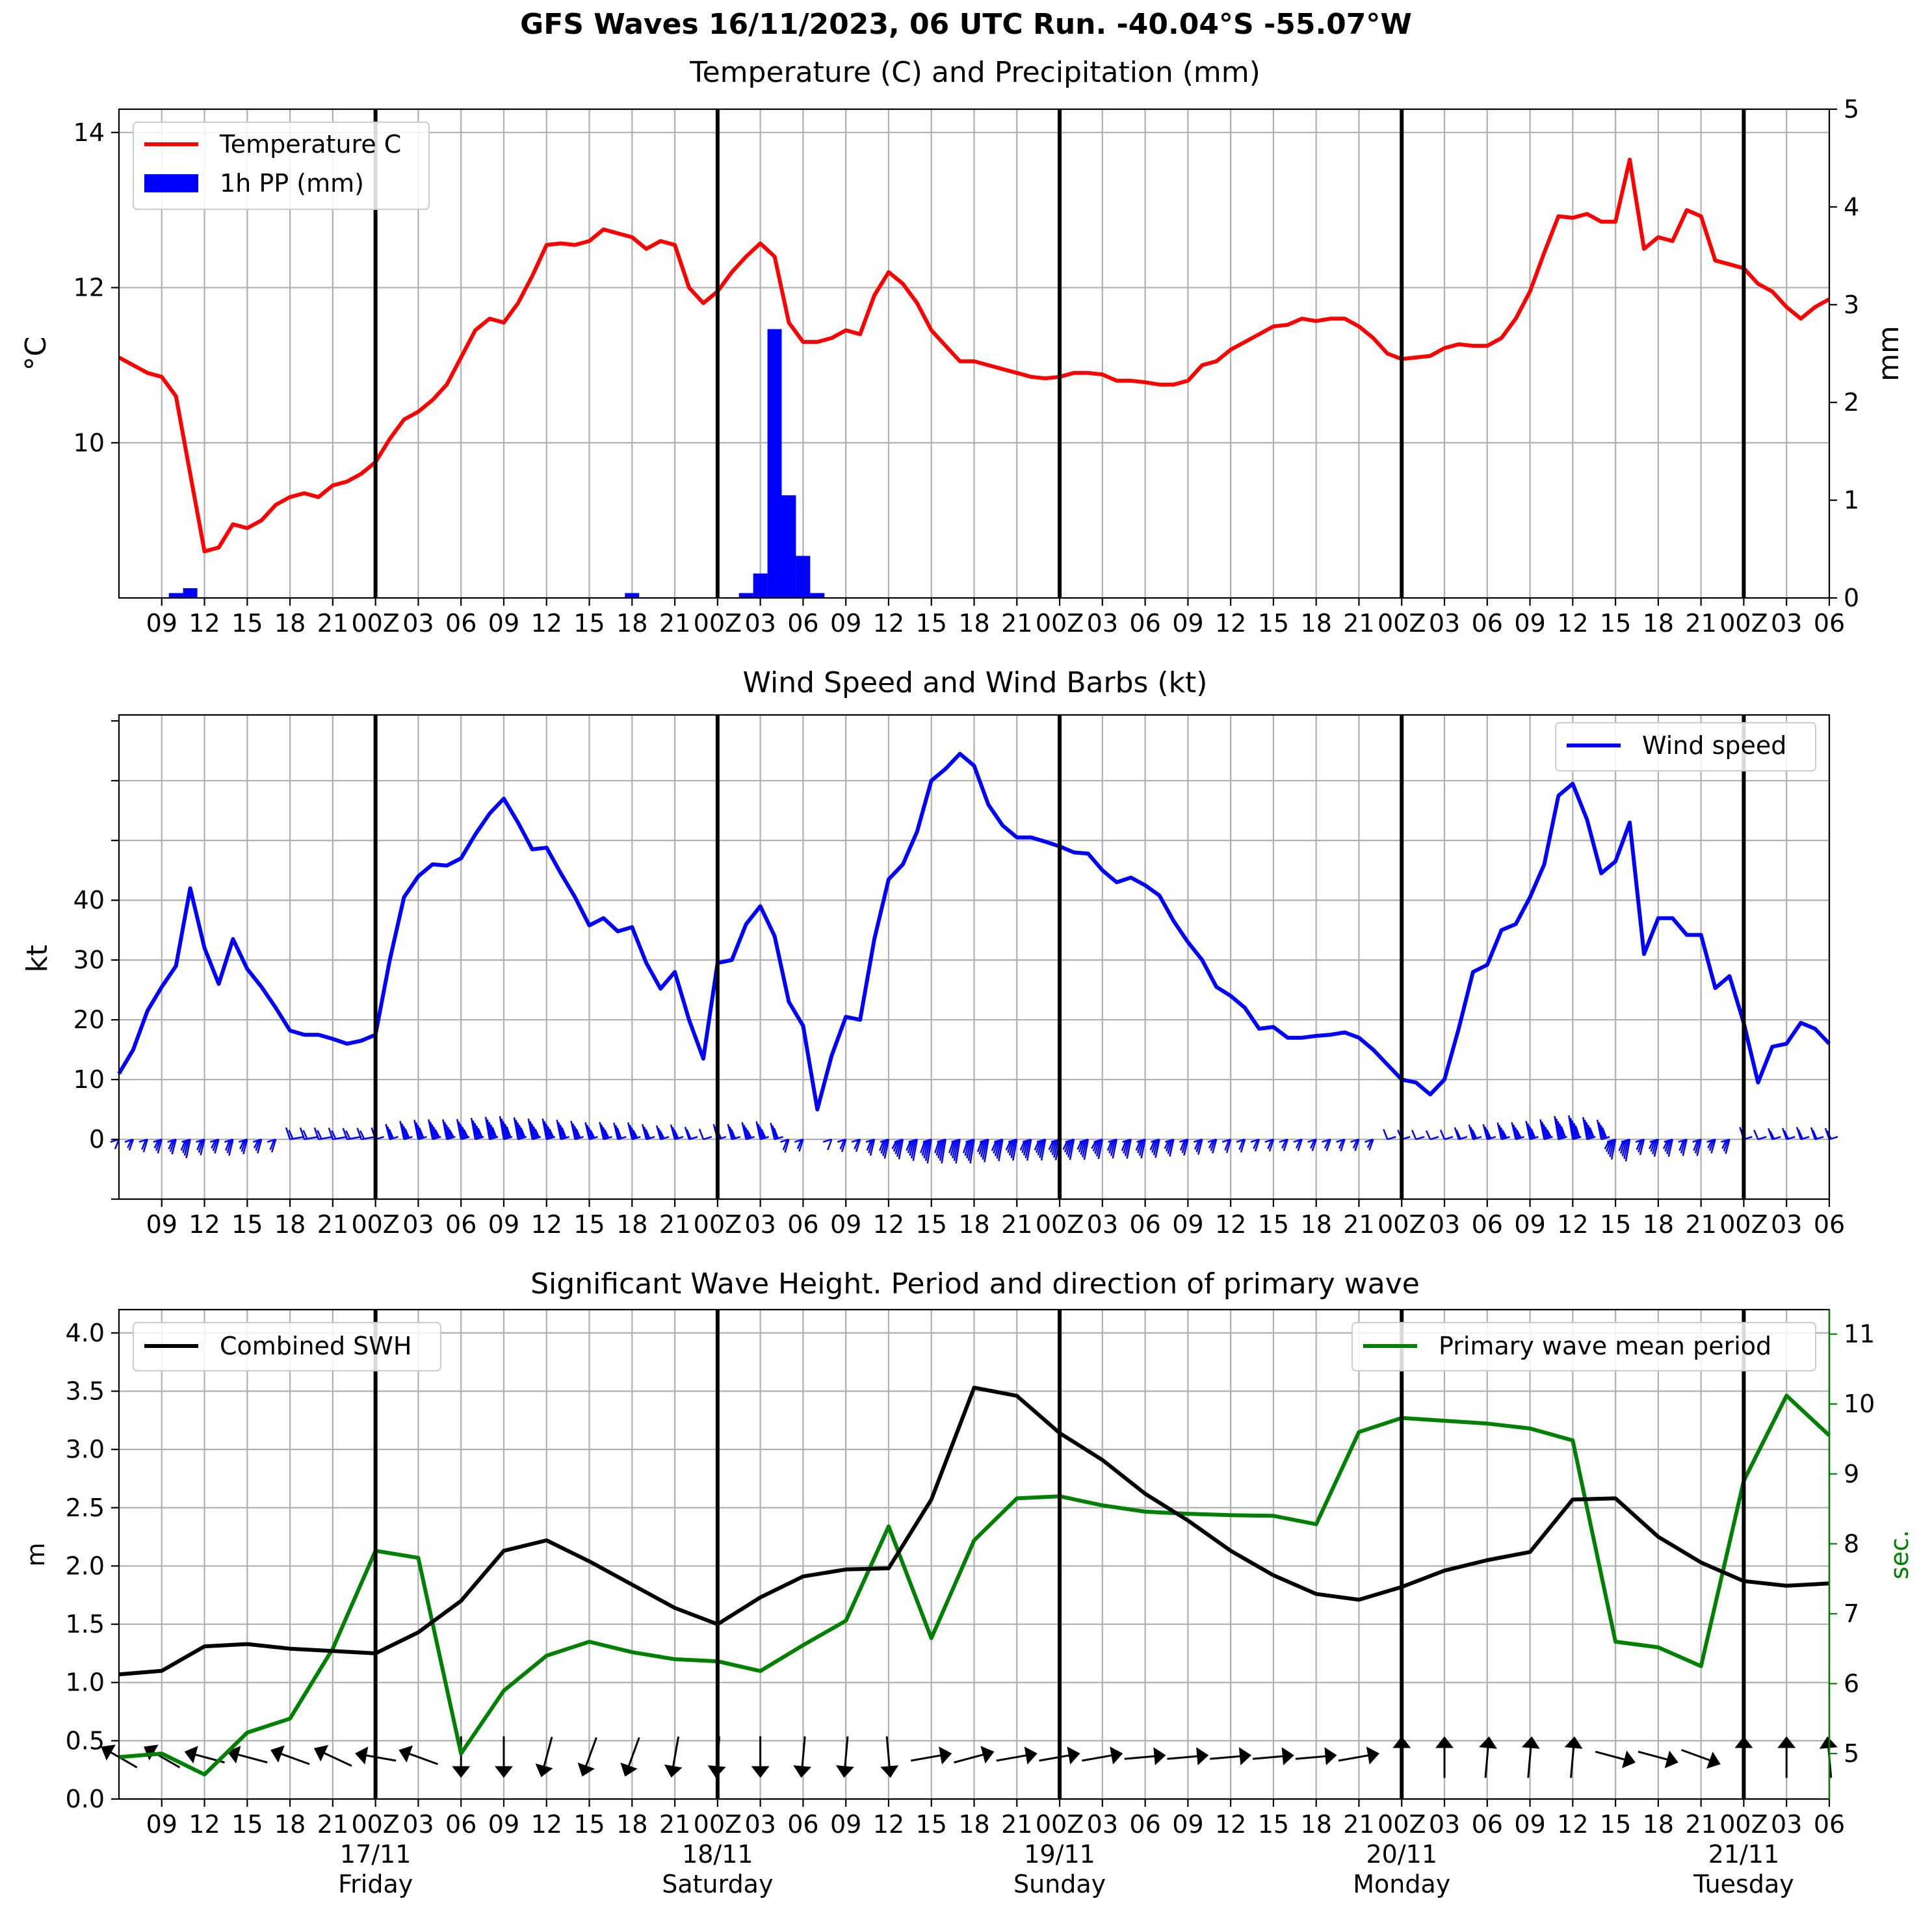 This screenshot has height=1916, width=1932. What do you see at coordinates (35, 1554) in the screenshot?
I see `panel3-ylabel-left: m` at bounding box center [35, 1554].